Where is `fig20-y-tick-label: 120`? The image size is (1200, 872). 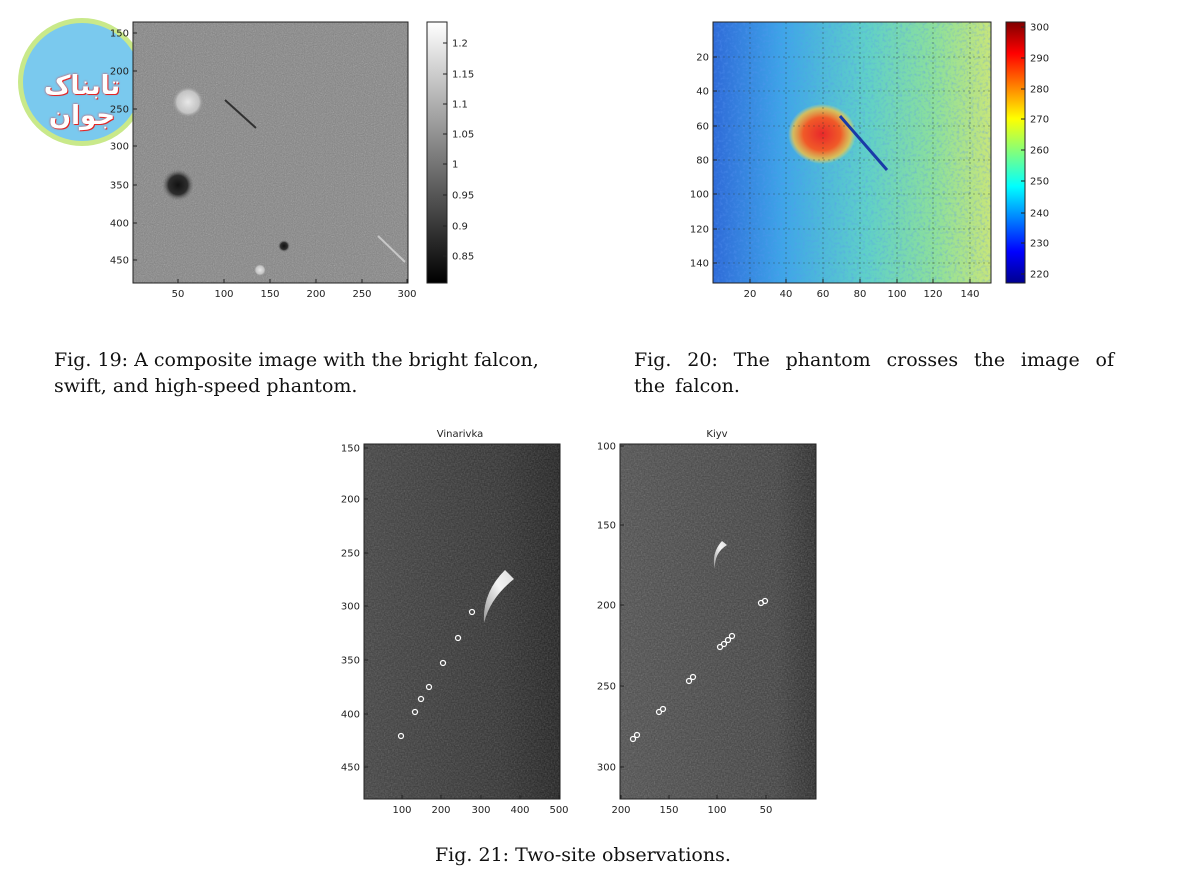
fig20-y-tick-label: 120 is located at coordinates (699, 230).